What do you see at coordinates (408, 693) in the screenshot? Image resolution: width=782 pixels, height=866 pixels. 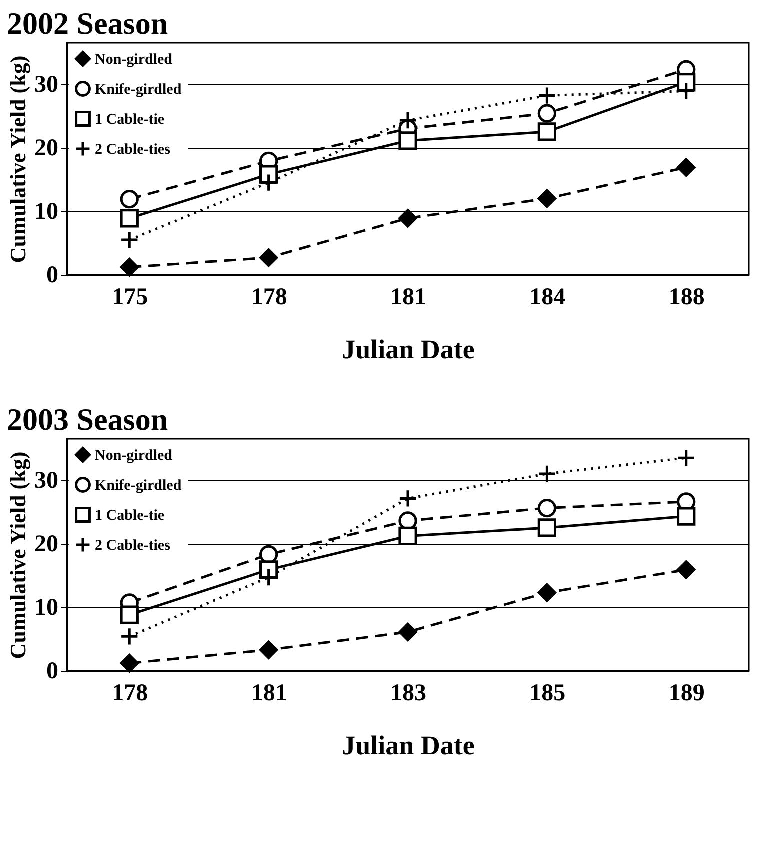 I see `x-tick-label: 183` at bounding box center [408, 693].